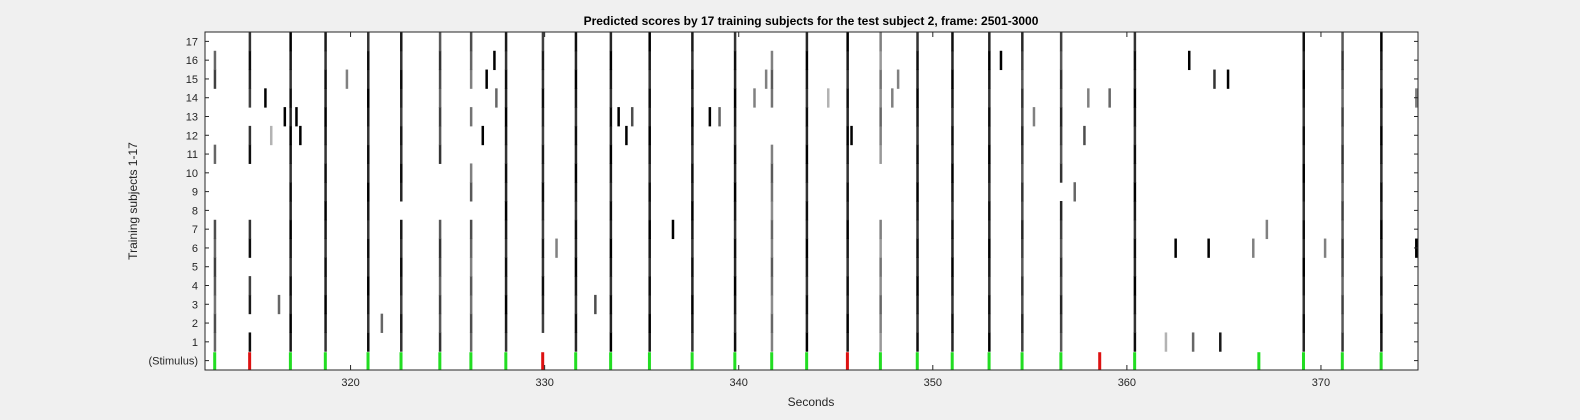  Describe the element at coordinates (192, 118) in the screenshot. I see `y-tick-label: 13` at that location.